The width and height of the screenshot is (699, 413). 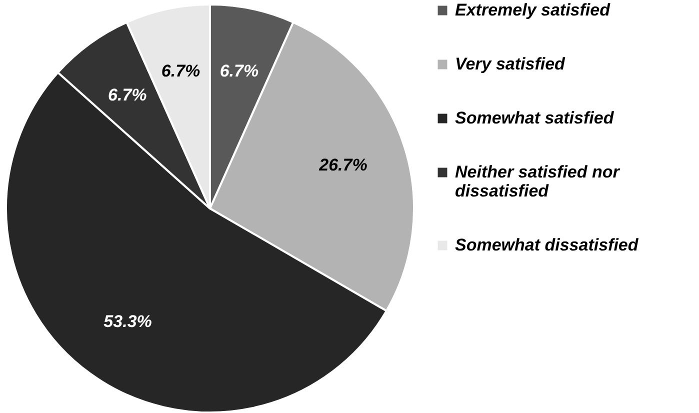 I want to click on legend-label: Somewhat dissatisfied, so click(x=547, y=245).